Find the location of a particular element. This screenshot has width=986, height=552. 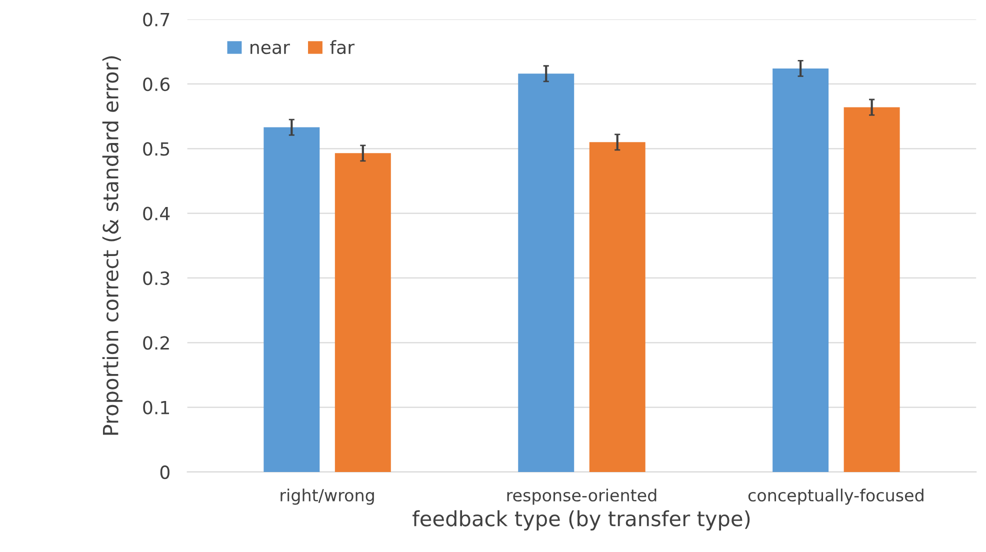

x-axis-title: feedback type (by transfer type) is located at coordinates (581, 520).